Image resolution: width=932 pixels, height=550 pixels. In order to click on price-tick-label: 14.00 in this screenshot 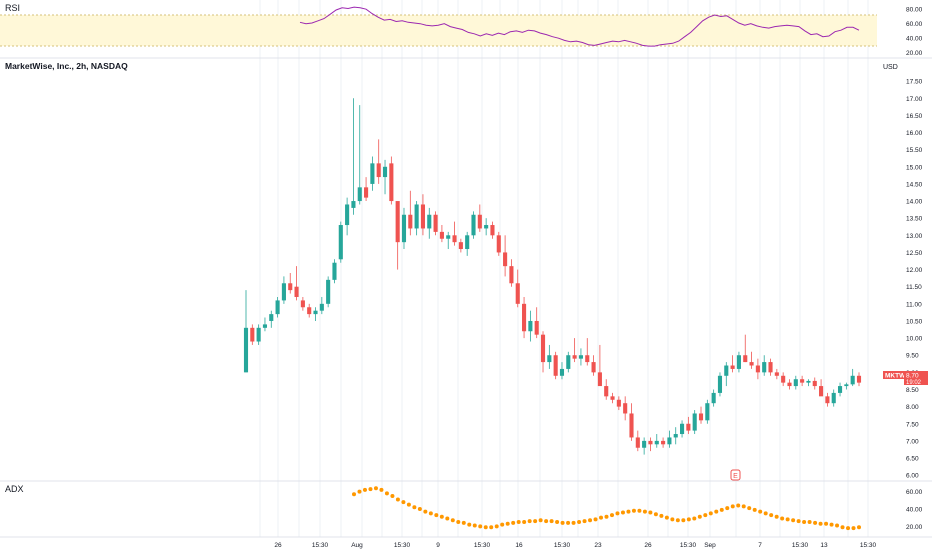, I will do `click(914, 202)`.